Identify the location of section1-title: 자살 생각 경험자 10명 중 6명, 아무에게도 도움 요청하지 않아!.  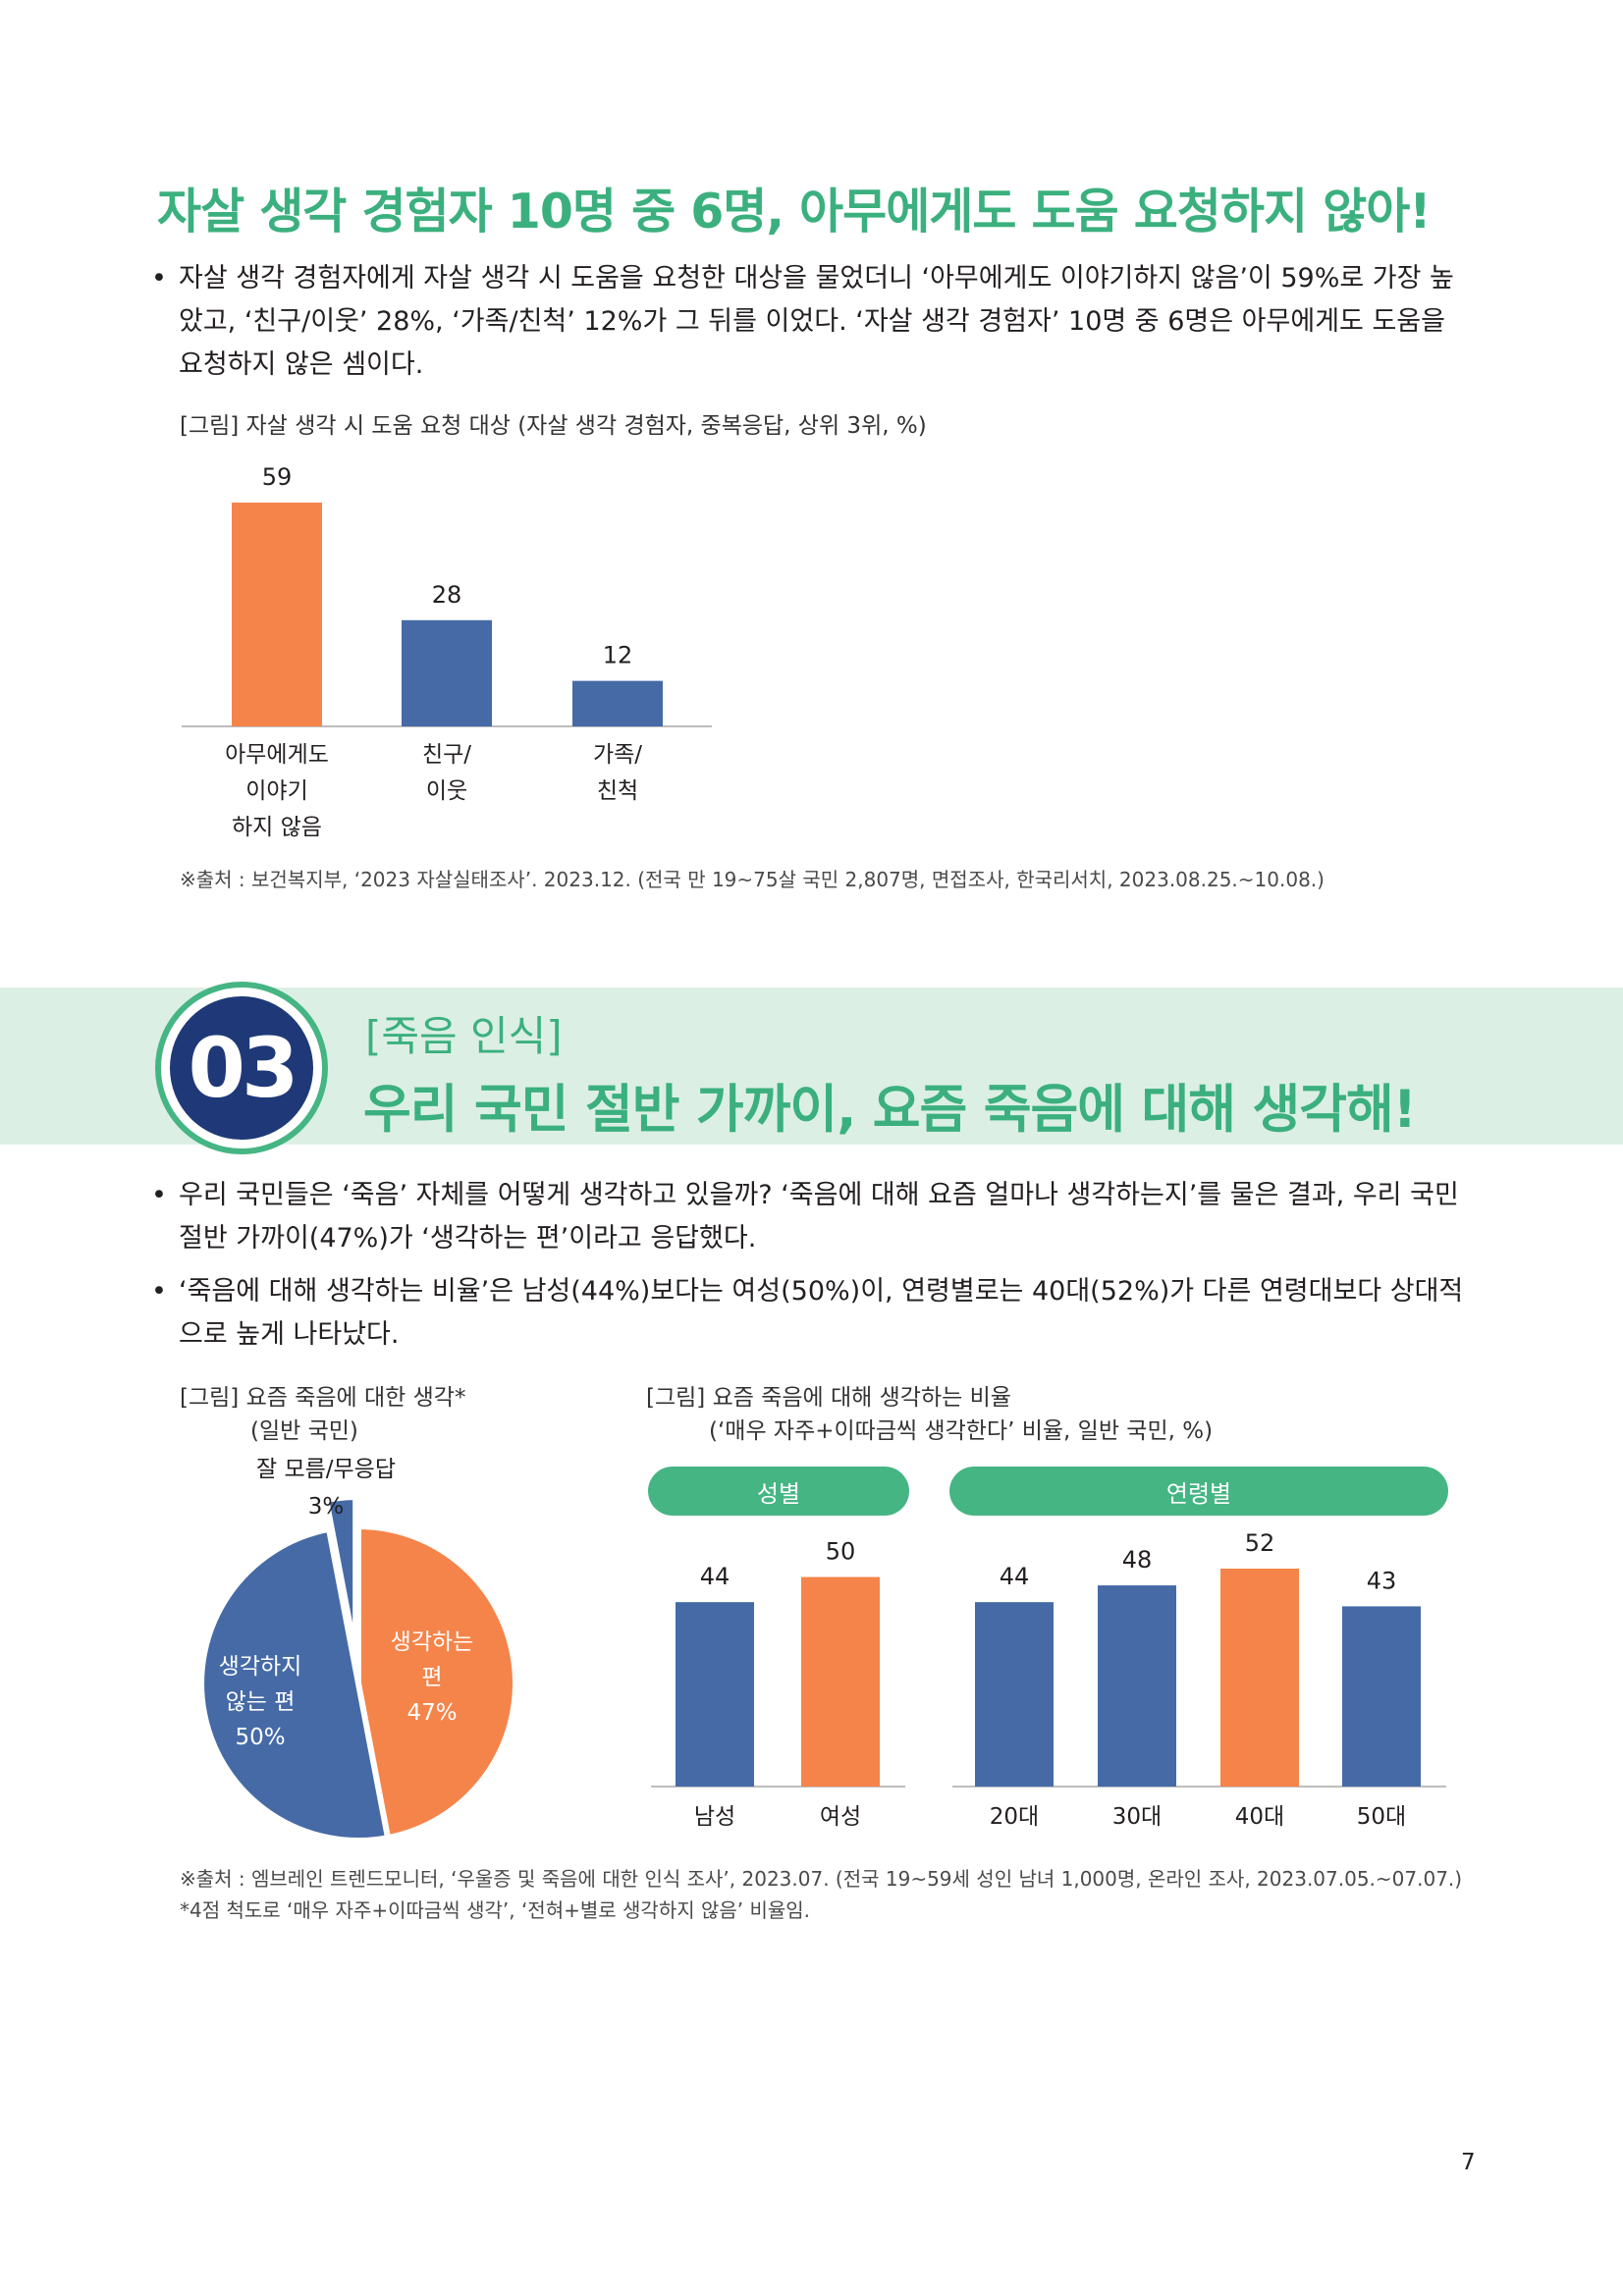
(794, 212).